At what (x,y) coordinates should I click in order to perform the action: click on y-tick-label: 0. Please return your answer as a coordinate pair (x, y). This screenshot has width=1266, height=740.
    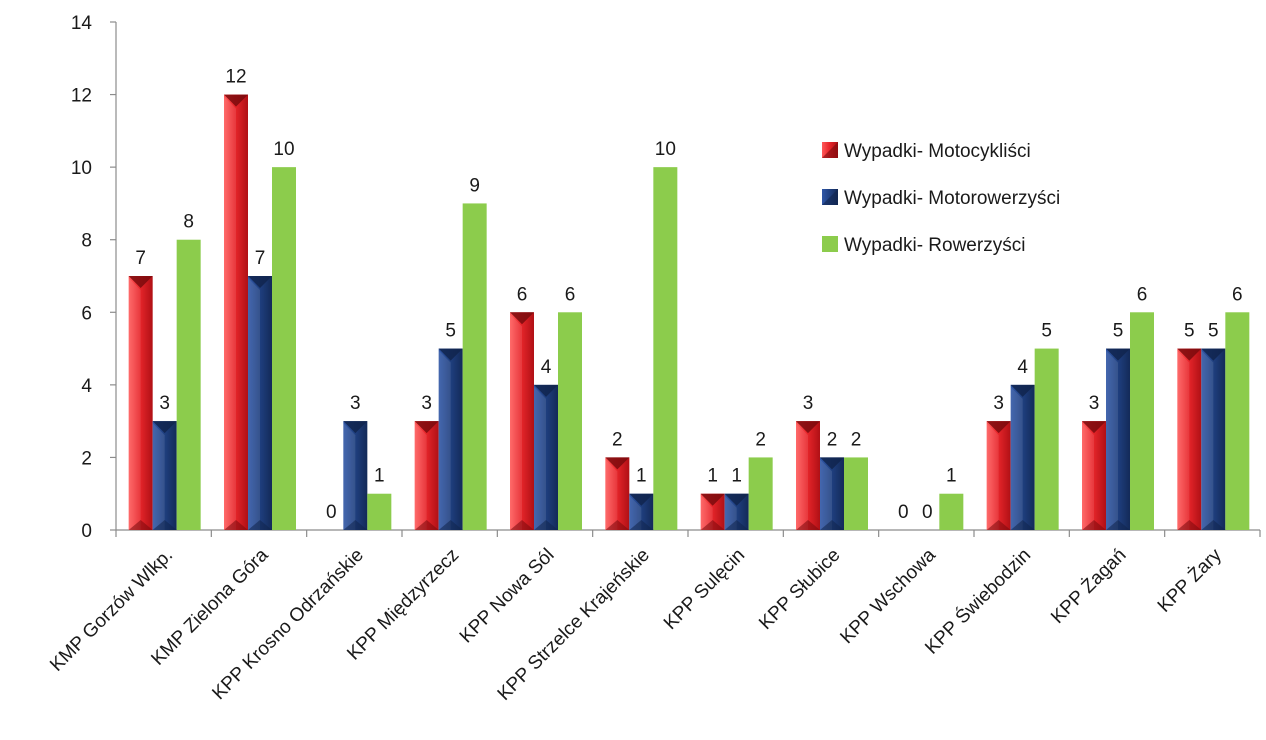
    Looking at the image, I should click on (86, 531).